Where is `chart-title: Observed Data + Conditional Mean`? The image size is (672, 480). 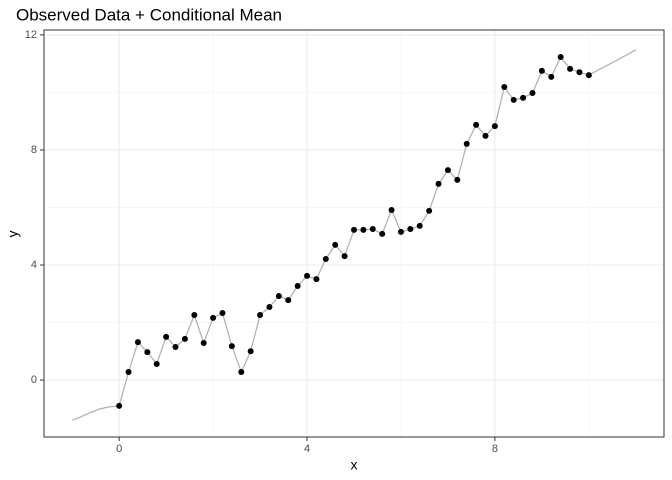 chart-title: Observed Data + Conditional Mean is located at coordinates (149, 14).